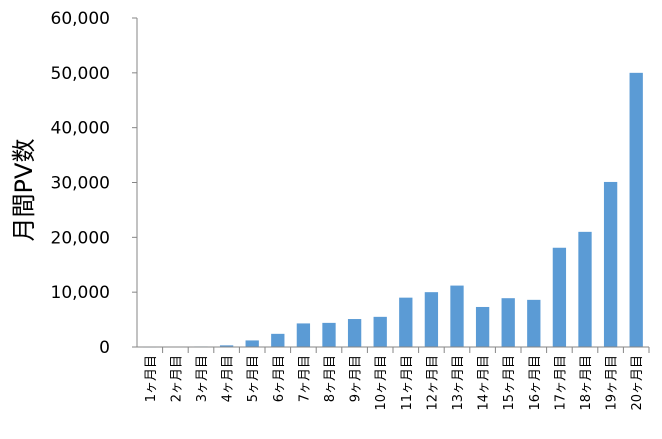 The width and height of the screenshot is (662, 439). I want to click on x-tick-label: 16ヶ月目, so click(535, 383).